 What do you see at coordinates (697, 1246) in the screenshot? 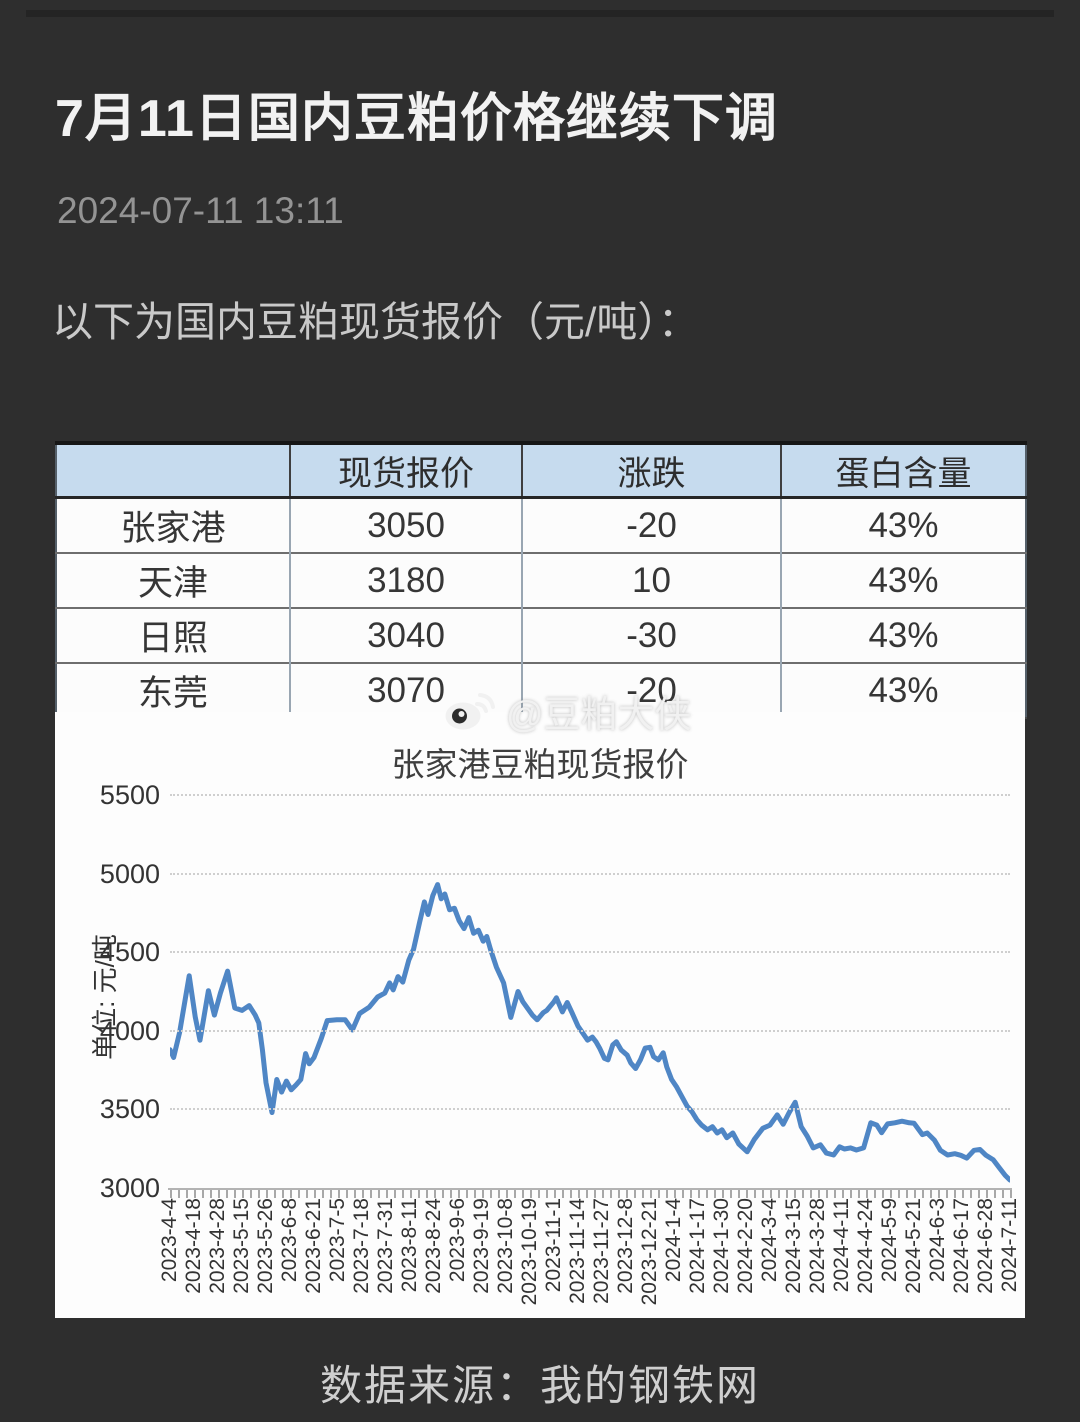
I see `x-tick-label: 2024-1-17` at bounding box center [697, 1246].